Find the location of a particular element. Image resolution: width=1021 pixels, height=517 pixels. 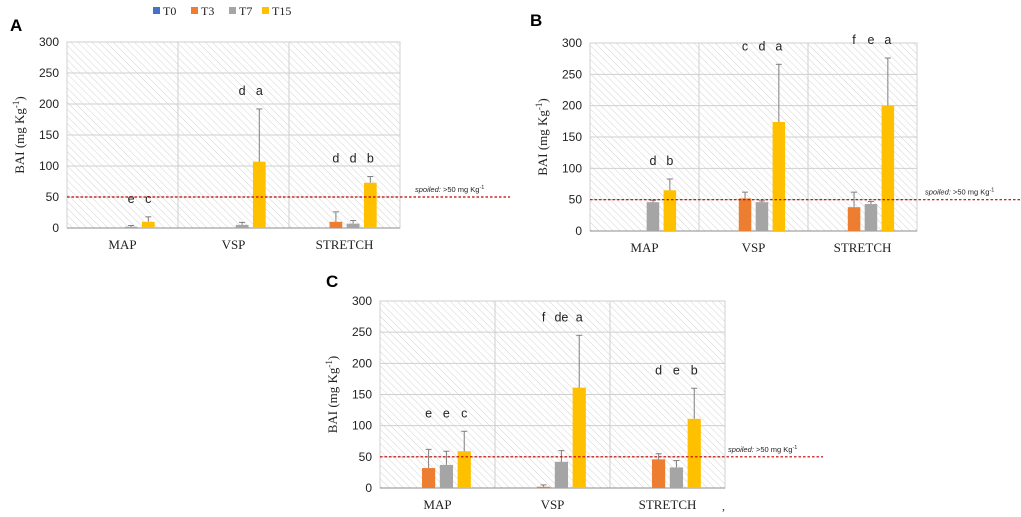

legend-label-t7: T7 is located at coordinates (245, 11).